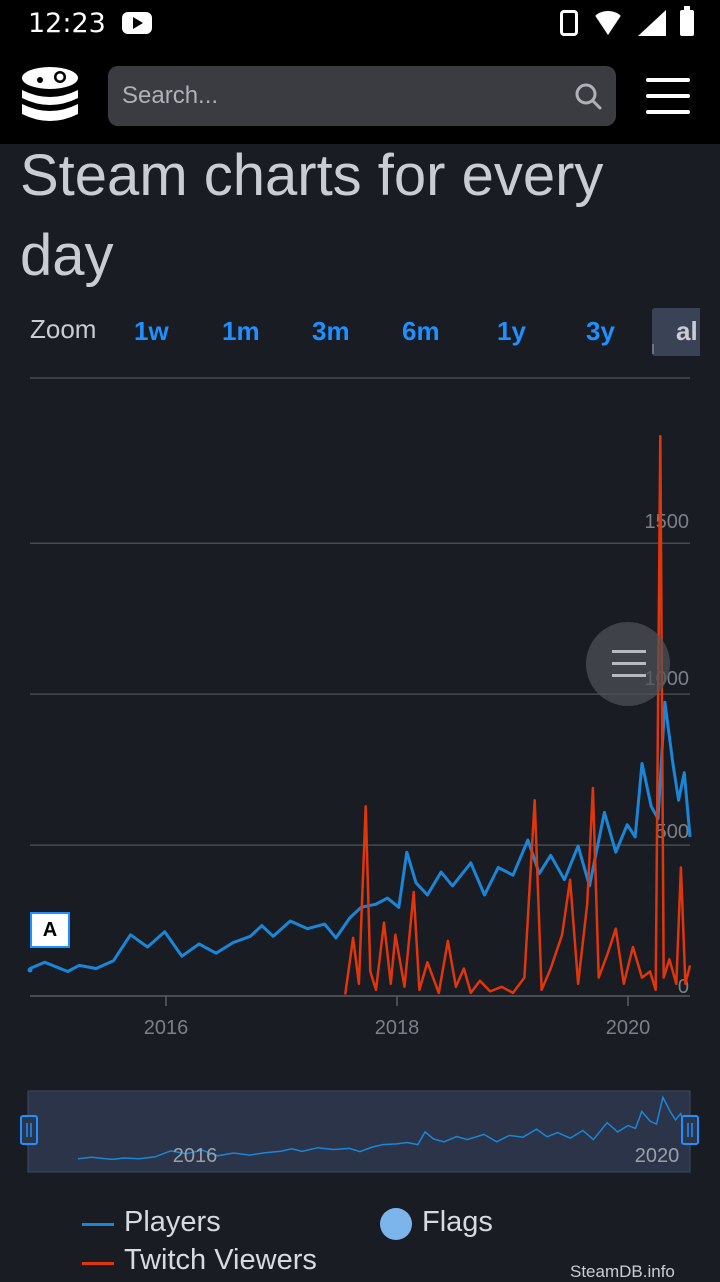 The width and height of the screenshot is (720, 1282). What do you see at coordinates (683, 987) in the screenshot?
I see `y-tick-label-0: 0` at bounding box center [683, 987].